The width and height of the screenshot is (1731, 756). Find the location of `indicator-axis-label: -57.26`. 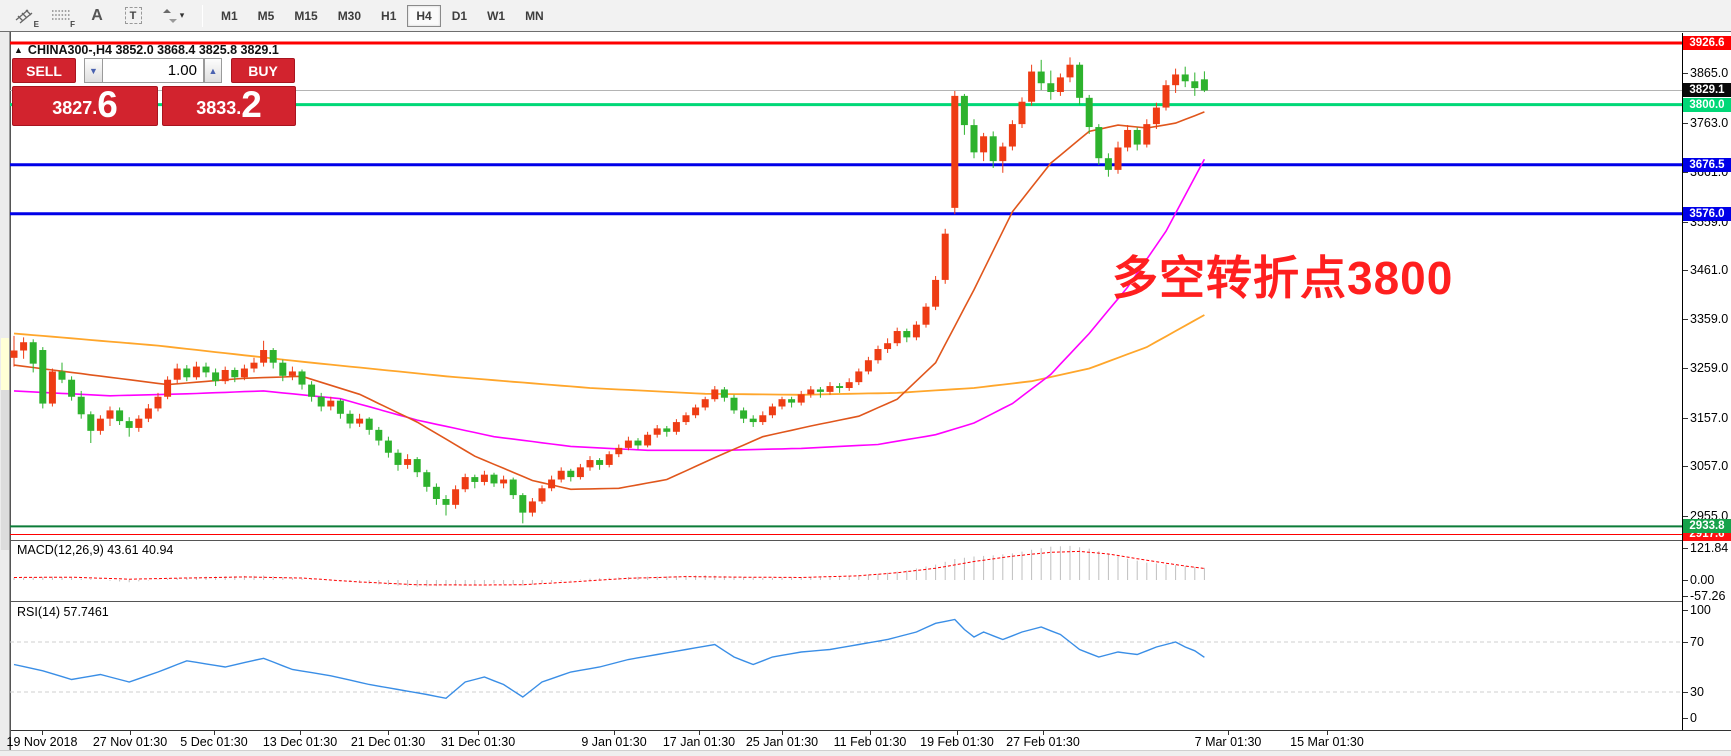

indicator-axis-label: -57.26 is located at coordinates (1708, 596).